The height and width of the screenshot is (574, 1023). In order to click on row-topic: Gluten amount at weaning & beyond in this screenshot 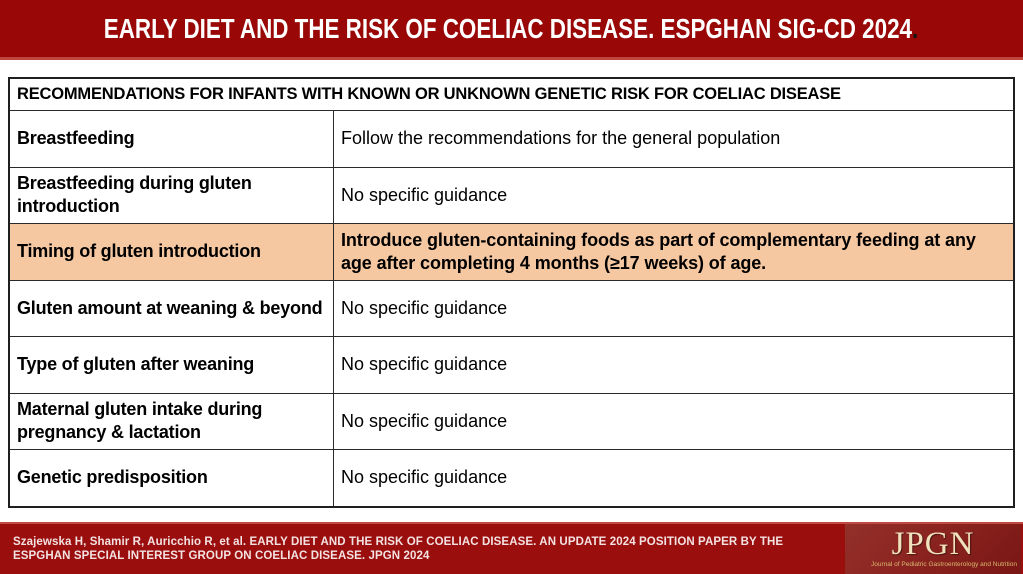, I will do `click(170, 307)`.